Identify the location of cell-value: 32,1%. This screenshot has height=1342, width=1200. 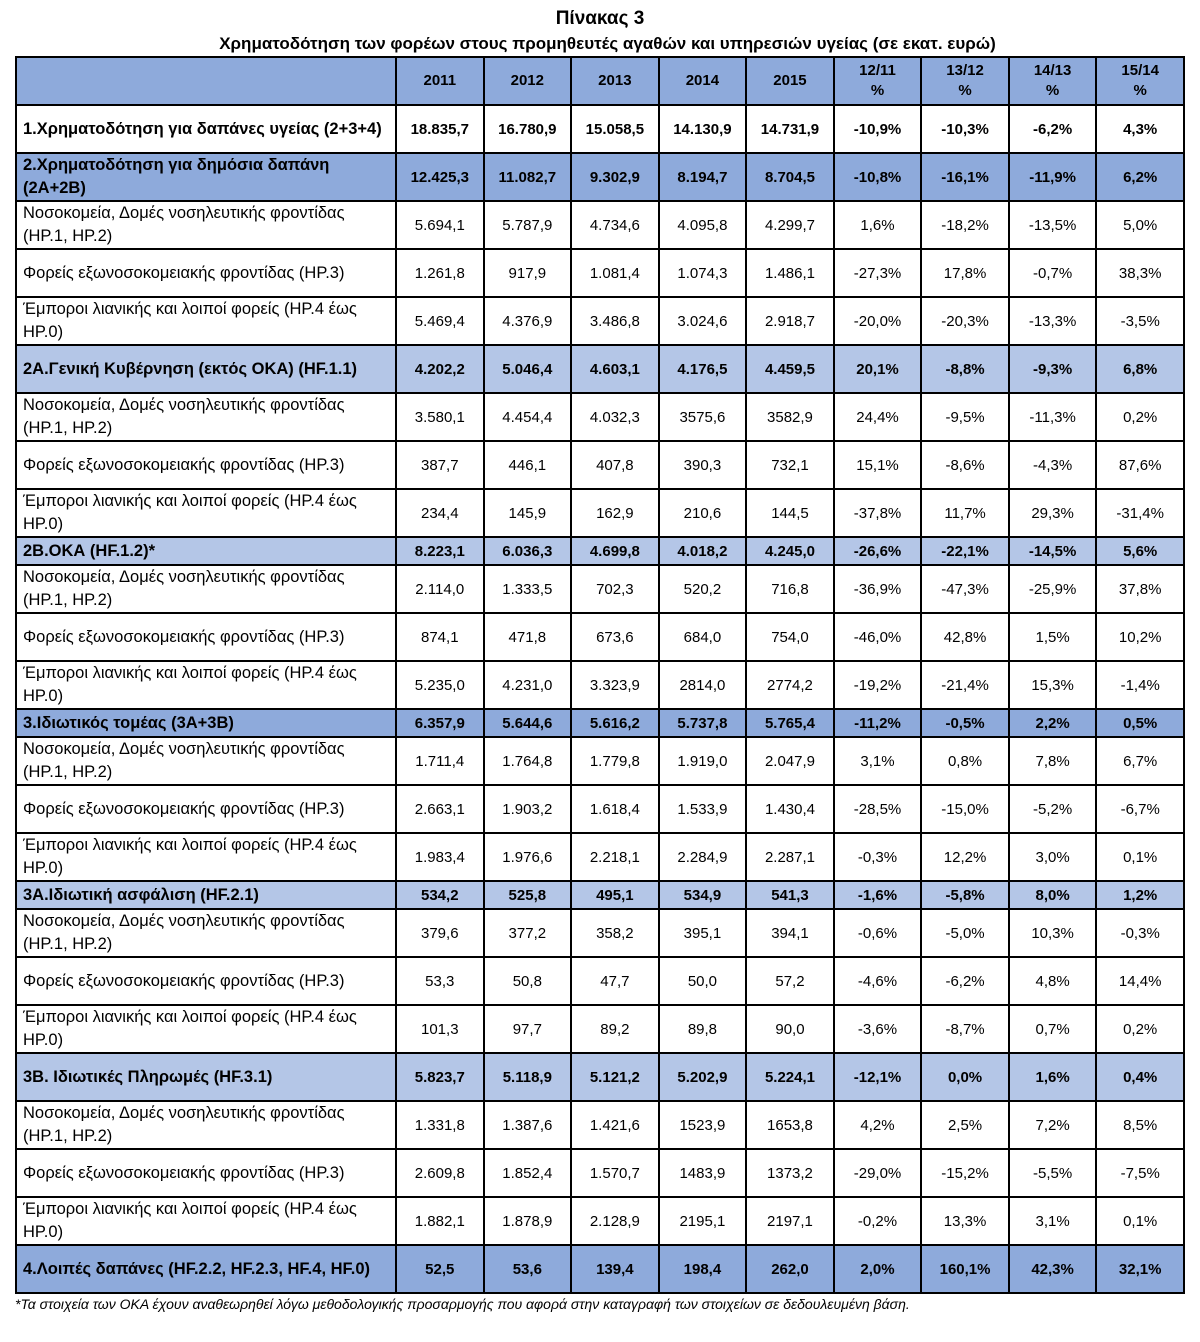
(1140, 1269).